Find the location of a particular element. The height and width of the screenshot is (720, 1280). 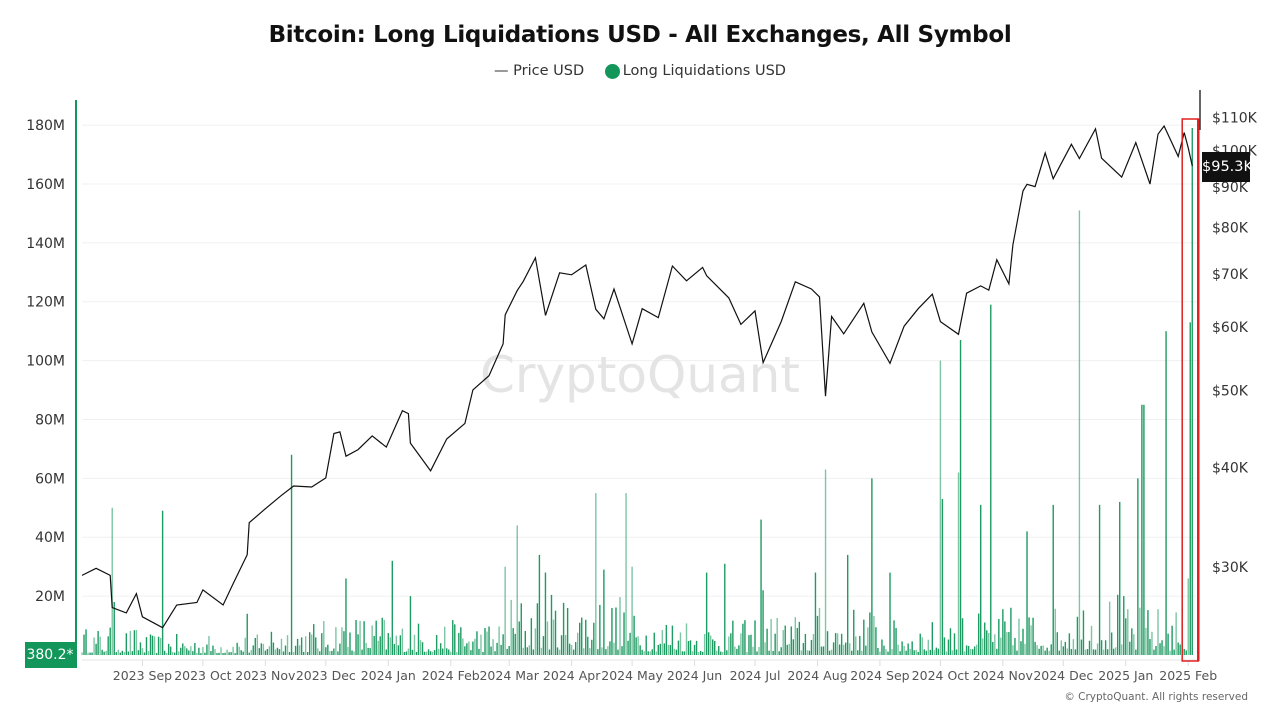

x-tick-label: 2024 Jun is located at coordinates (694, 675).